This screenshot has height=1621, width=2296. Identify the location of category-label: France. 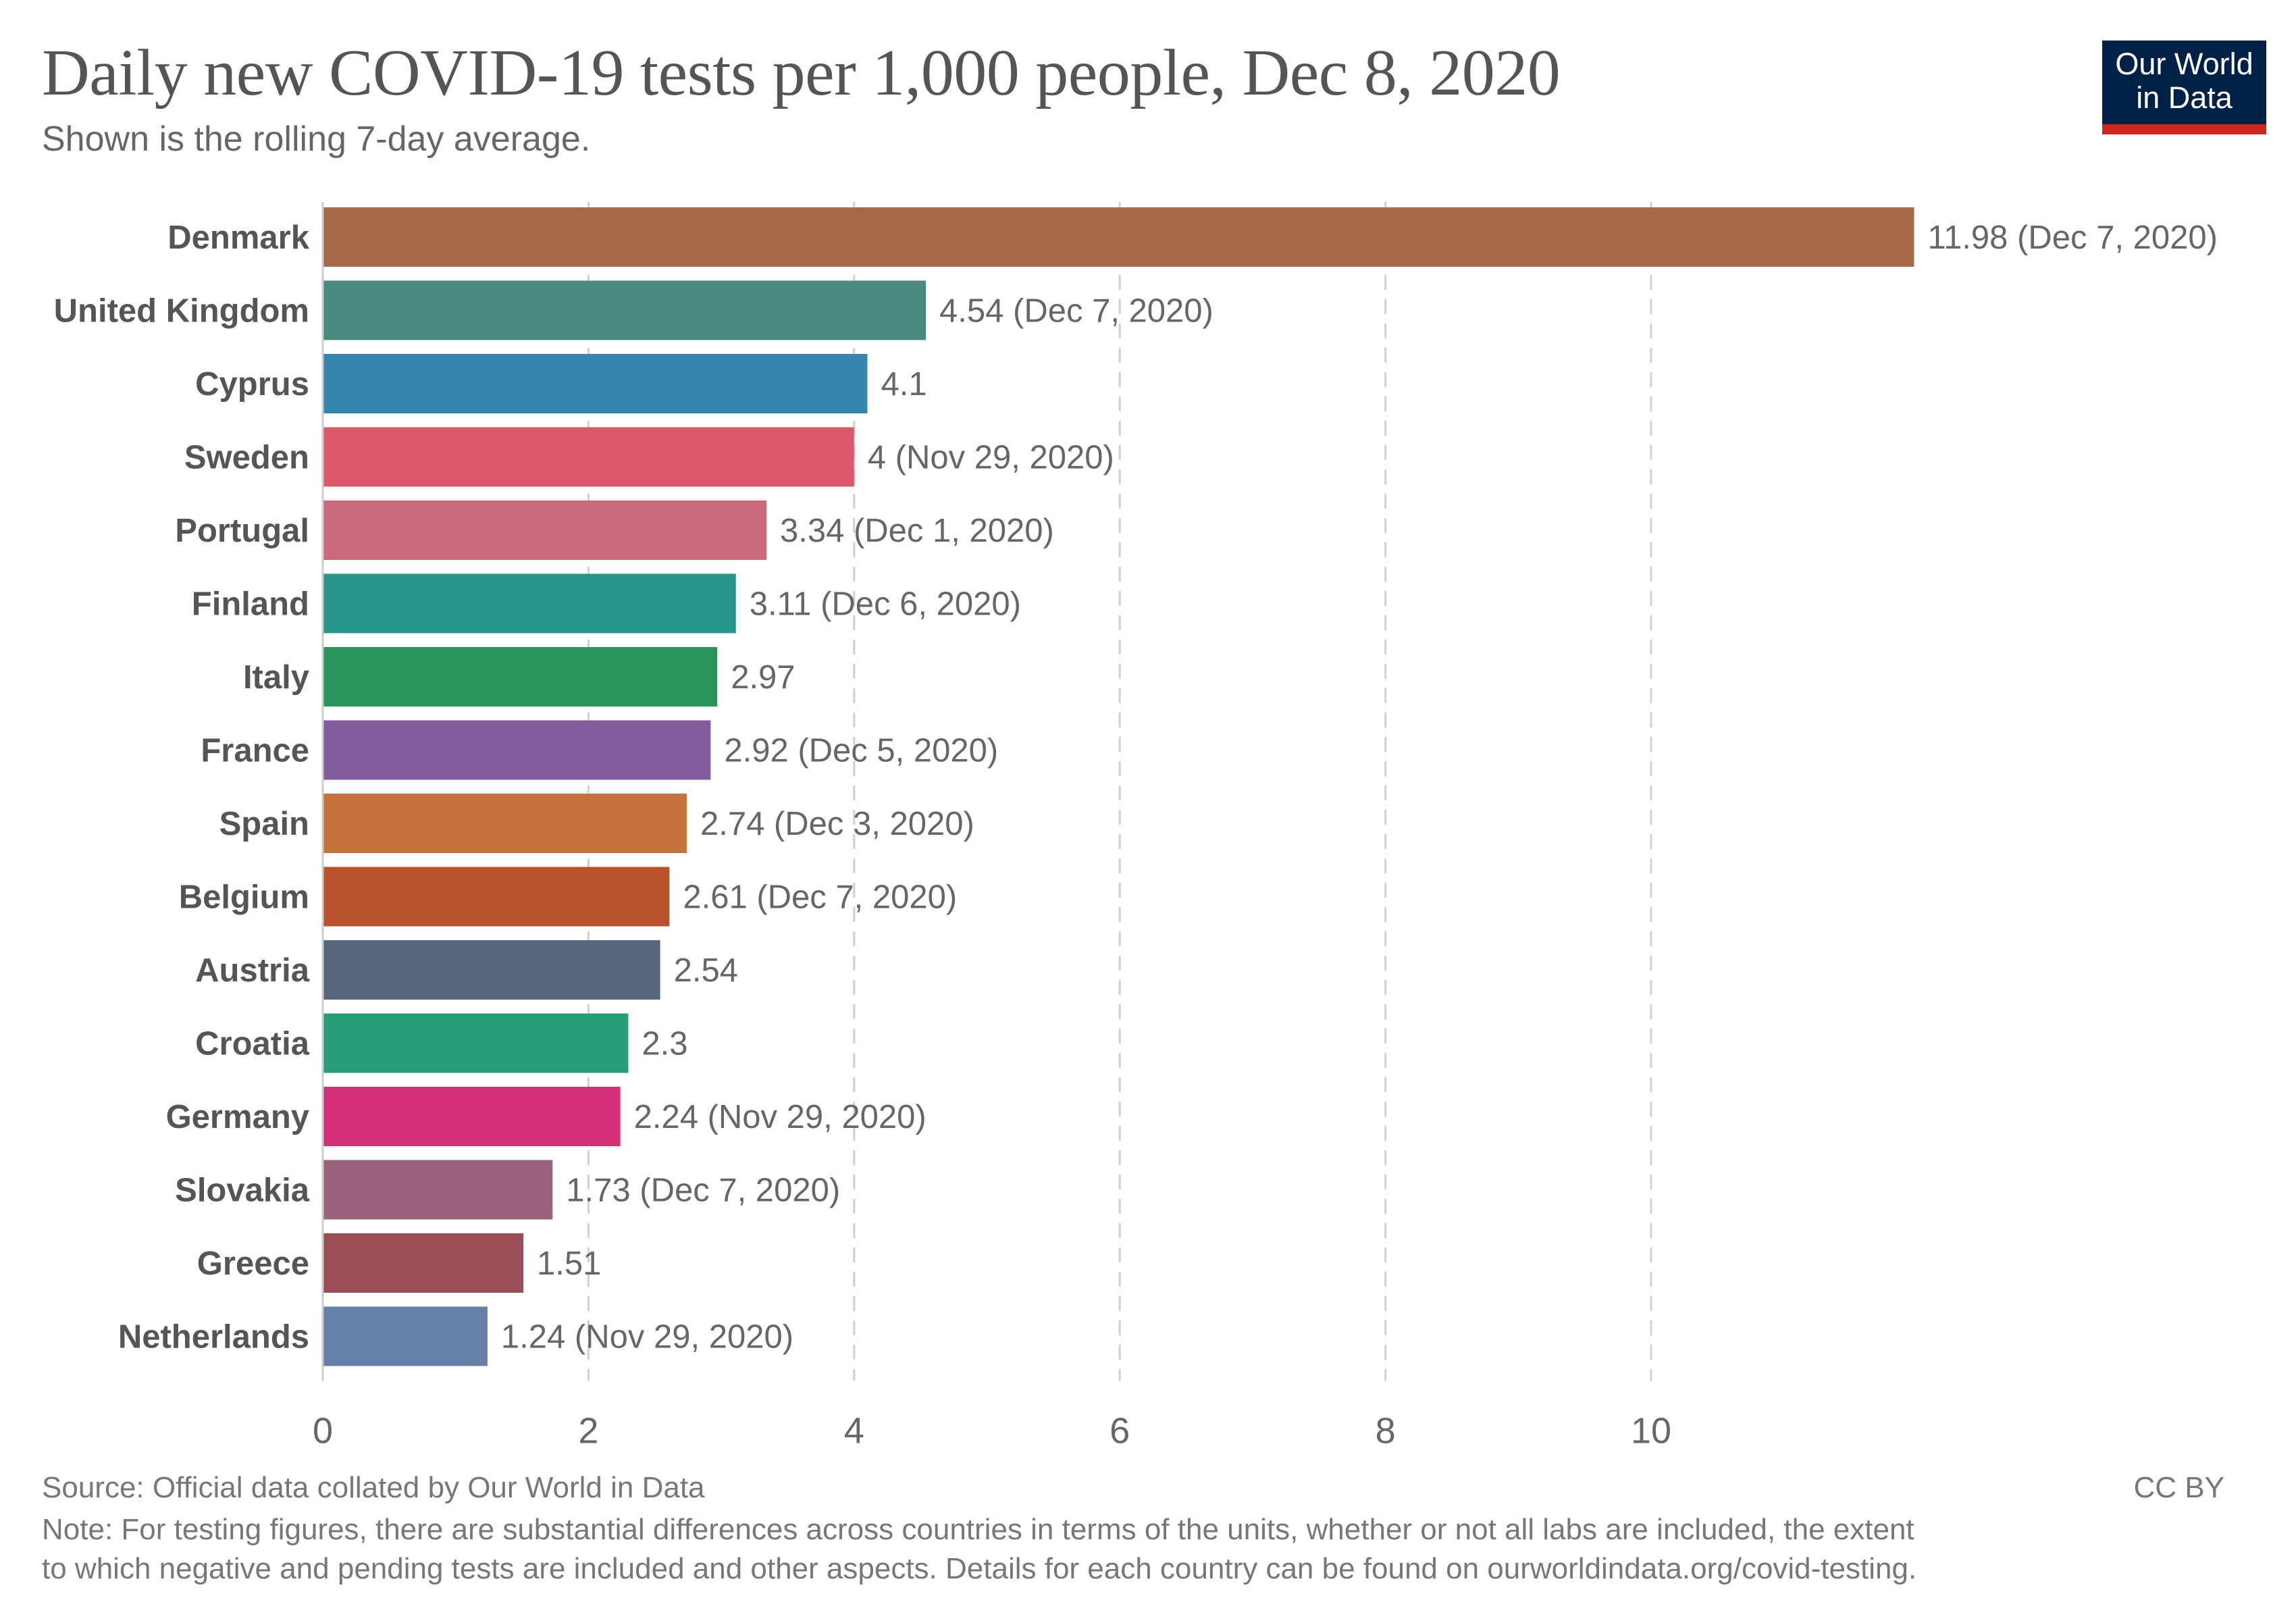
(255, 751).